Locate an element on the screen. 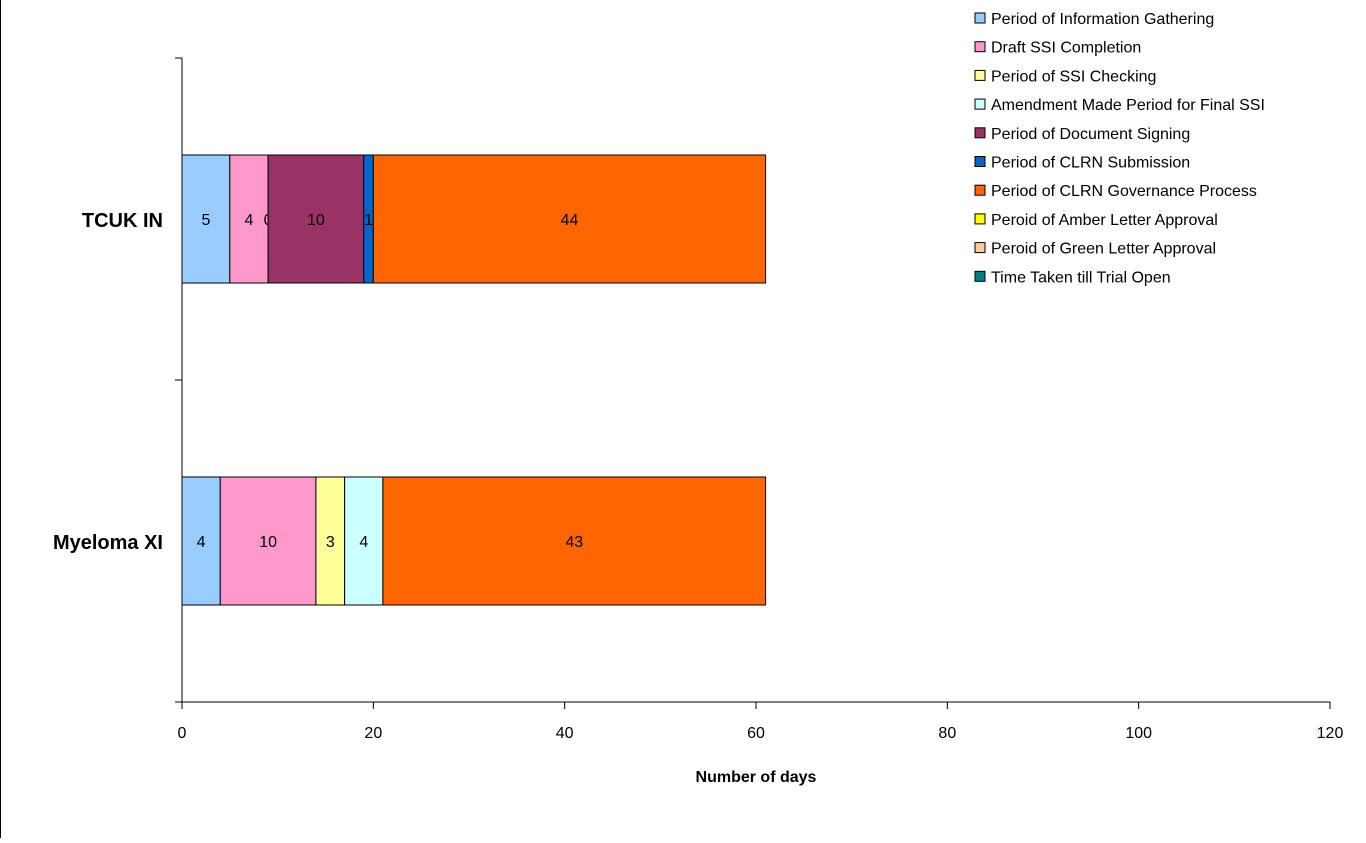 Image resolution: width=1366 pixels, height=843 pixels. legend-swatch-period-of-clrn-submission is located at coordinates (980, 162).